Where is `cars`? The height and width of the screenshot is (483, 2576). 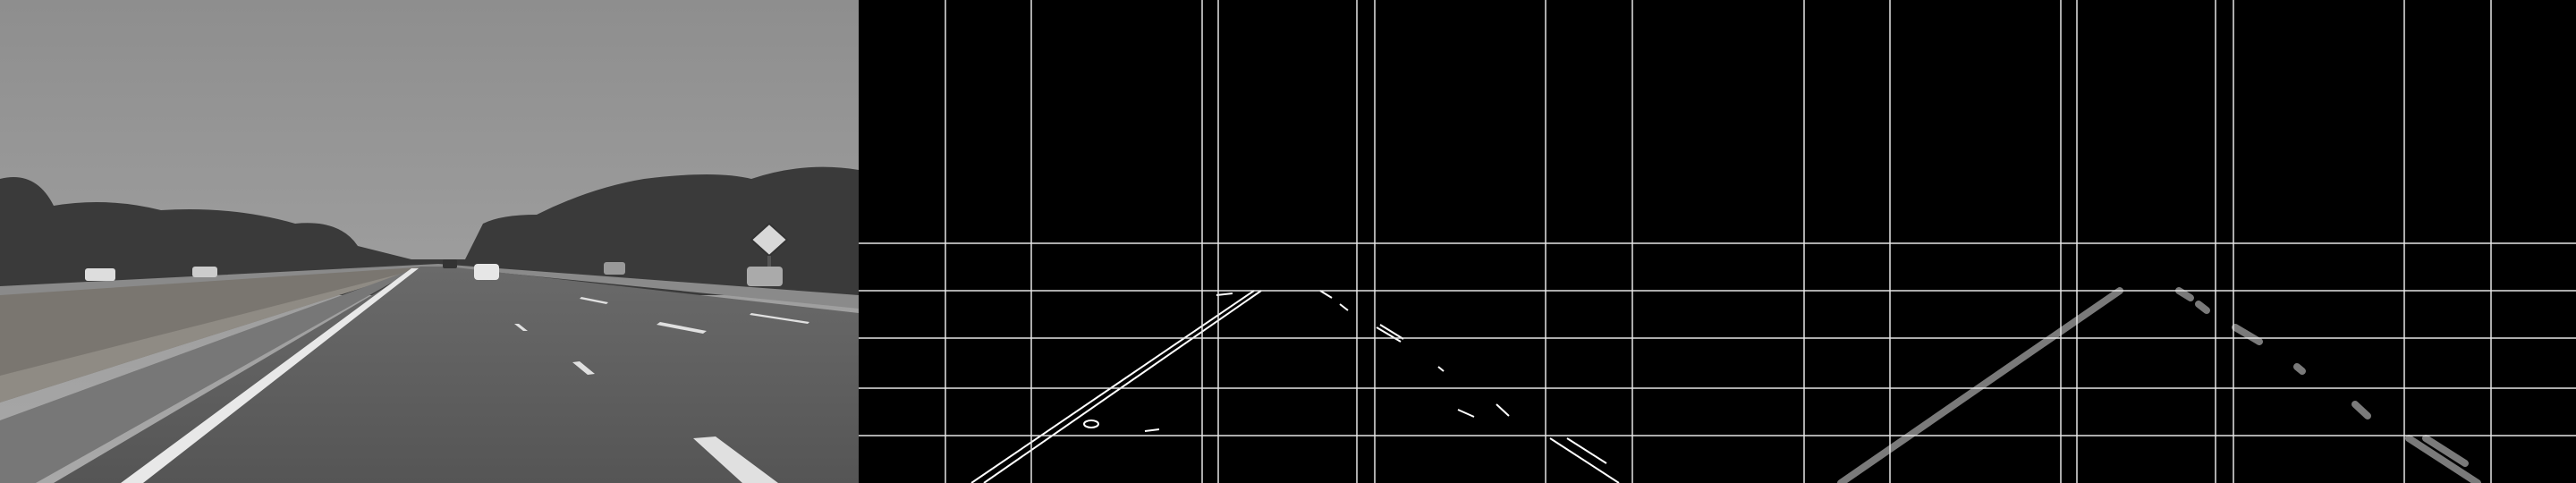 cars is located at coordinates (434, 272).